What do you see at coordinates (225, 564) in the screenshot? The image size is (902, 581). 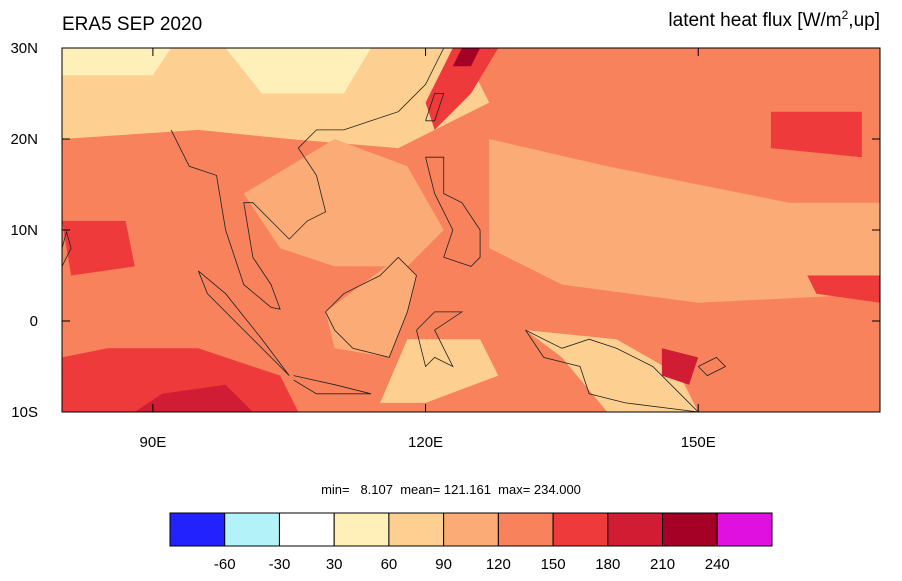 I see `colorbar-label: -60` at bounding box center [225, 564].